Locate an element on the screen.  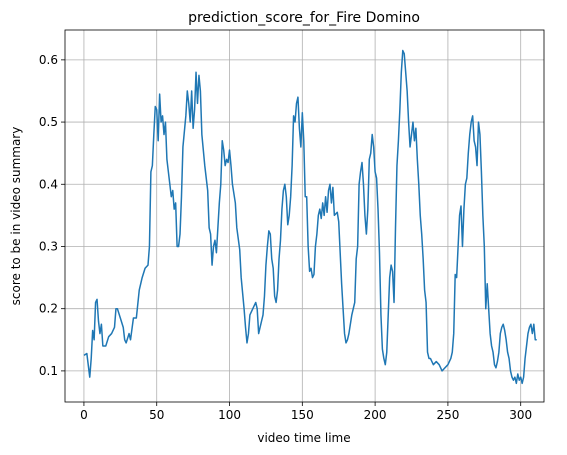
y-tick-label: 0.6 is located at coordinates (48, 60).